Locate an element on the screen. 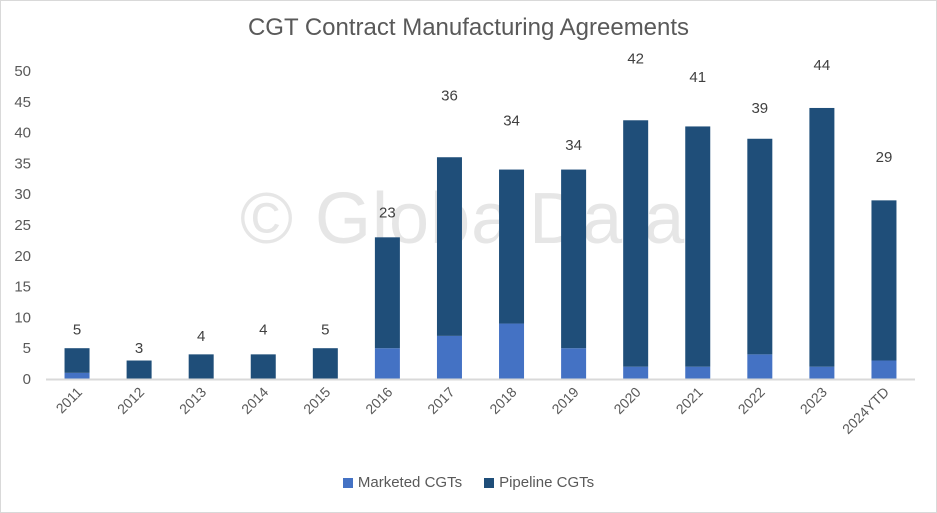 This screenshot has width=937, height=513. x-tick-label: 2017 is located at coordinates (440, 400).